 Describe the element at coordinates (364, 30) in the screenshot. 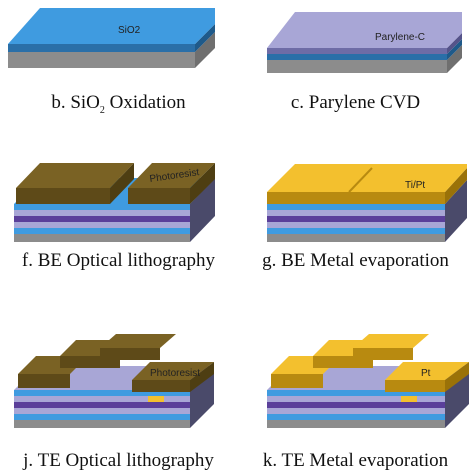

I see `parylene-layer-top` at that location.